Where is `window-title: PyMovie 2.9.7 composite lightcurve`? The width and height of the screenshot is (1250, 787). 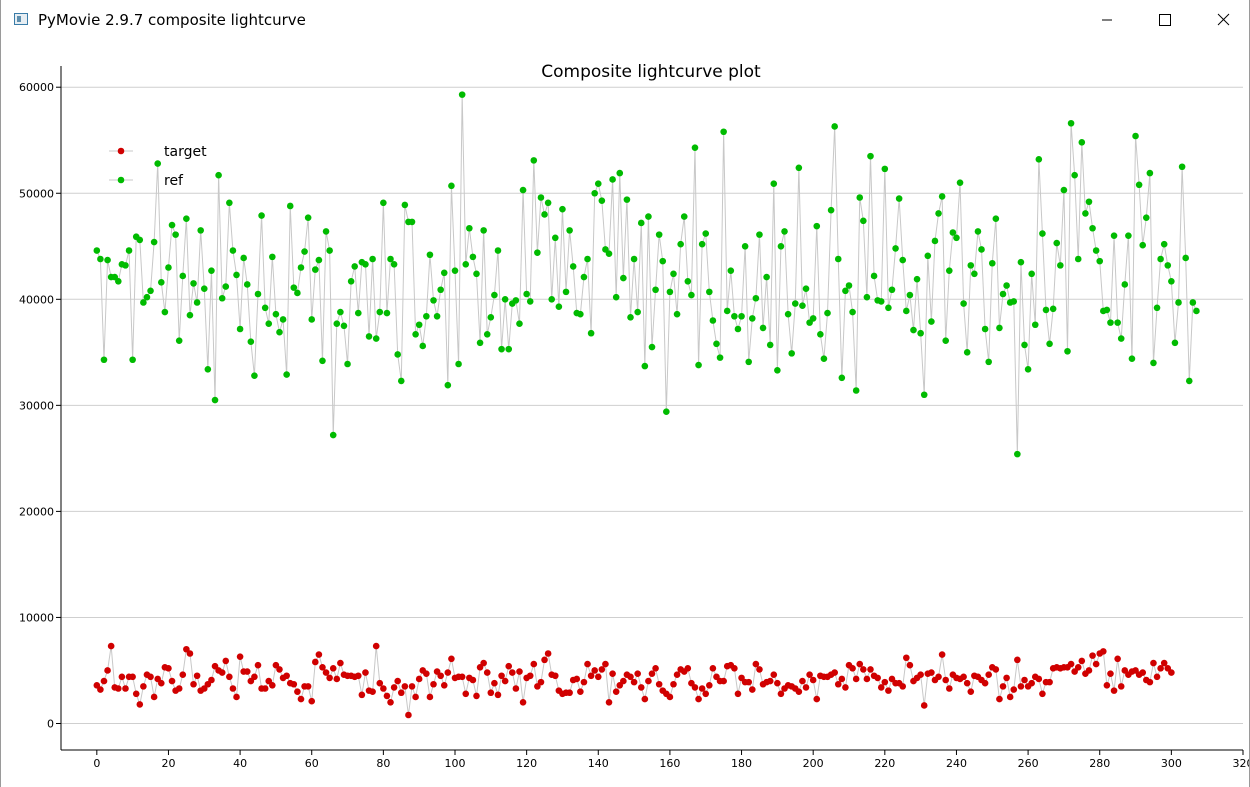
window-title: PyMovie 2.9.7 composite lightcurve is located at coordinates (172, 20).